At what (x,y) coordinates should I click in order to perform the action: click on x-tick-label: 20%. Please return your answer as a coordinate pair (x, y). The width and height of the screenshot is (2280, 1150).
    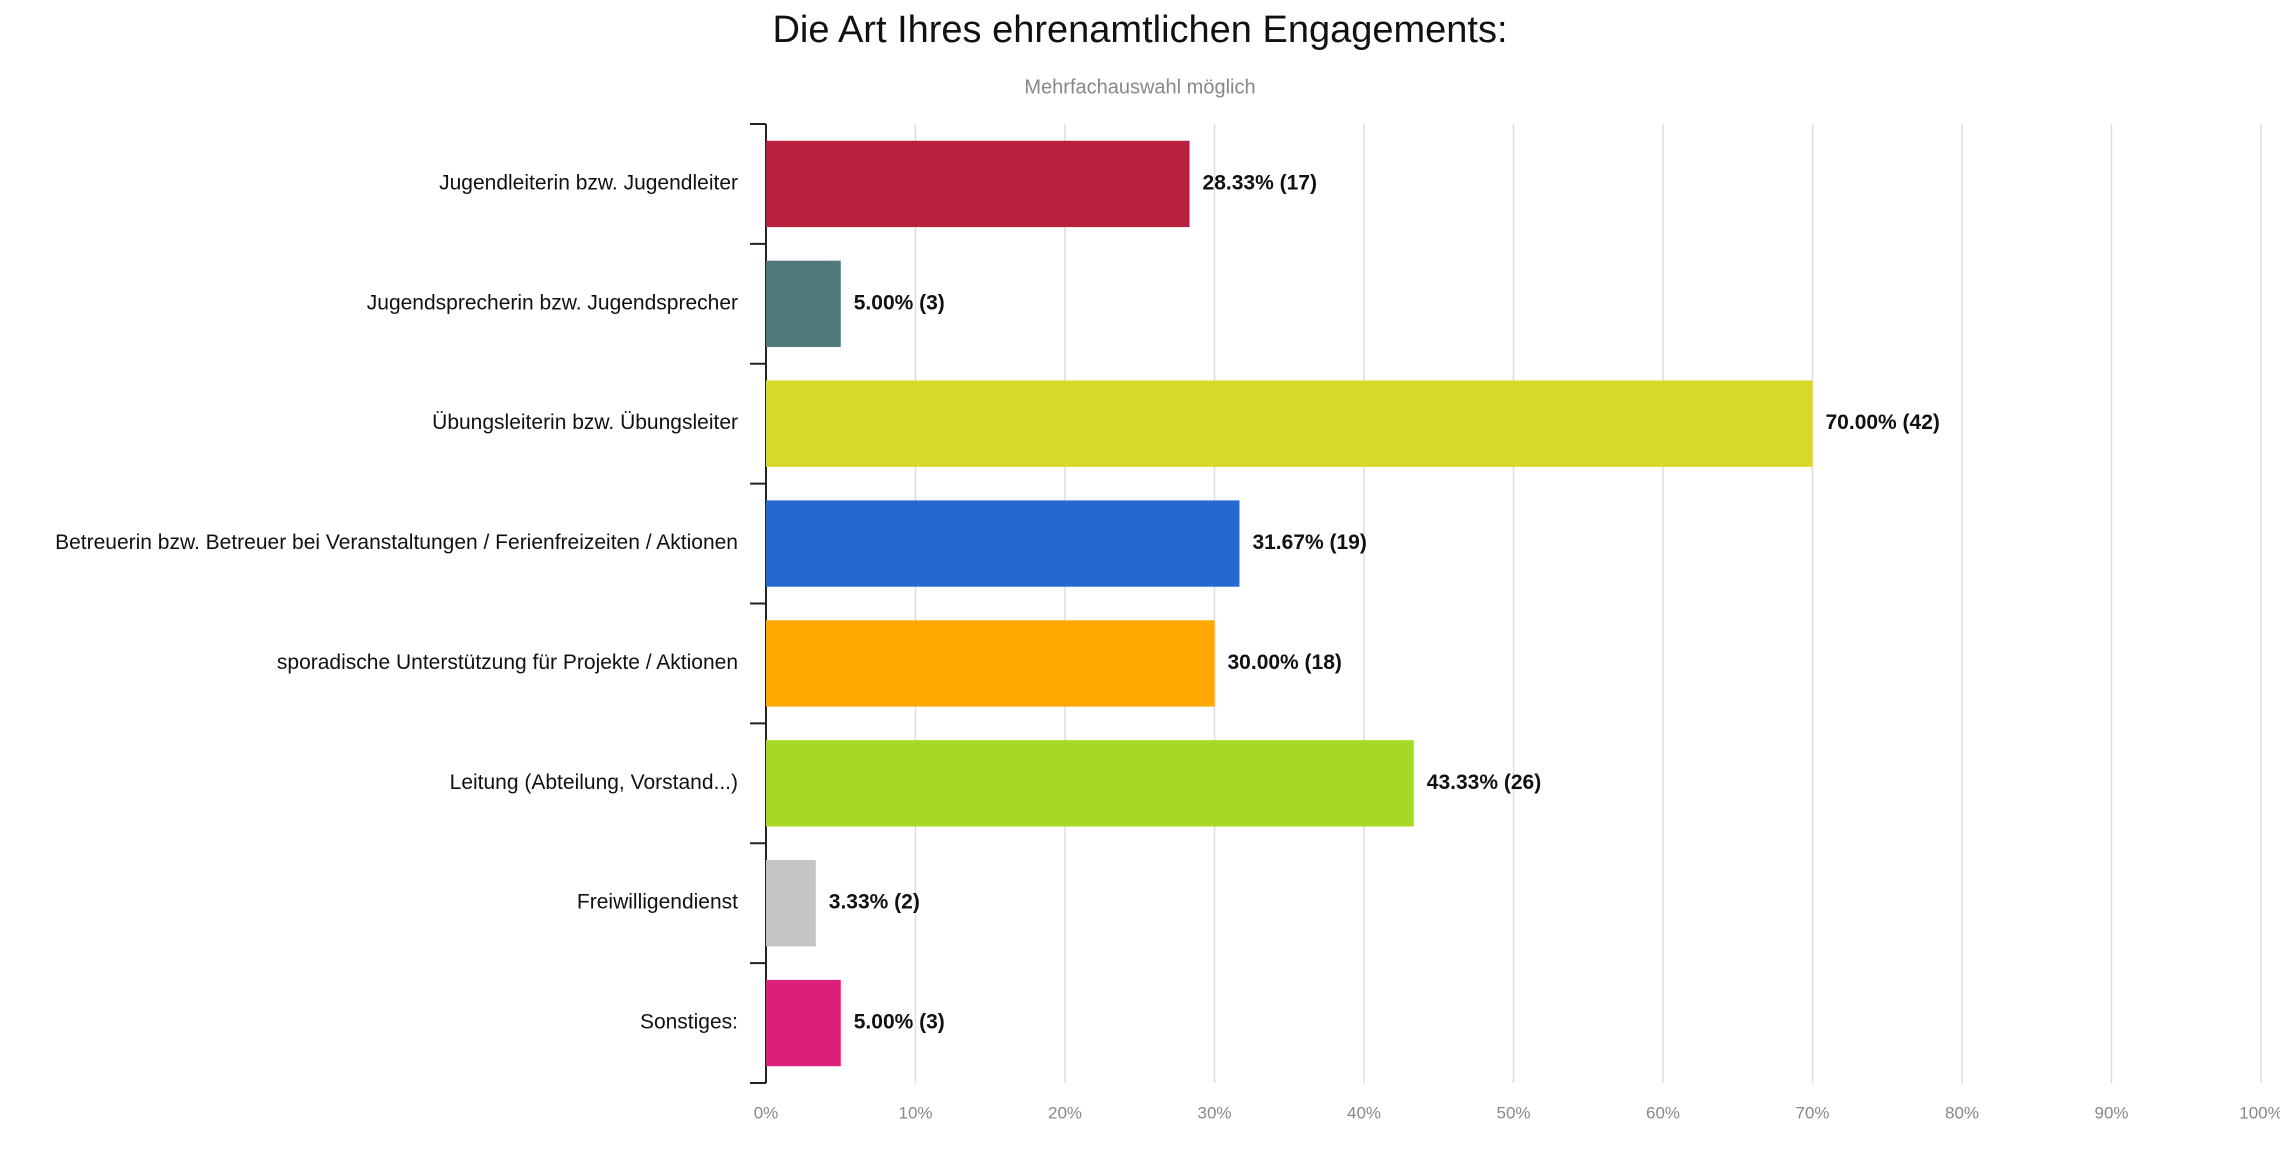
    Looking at the image, I should click on (1065, 1112).